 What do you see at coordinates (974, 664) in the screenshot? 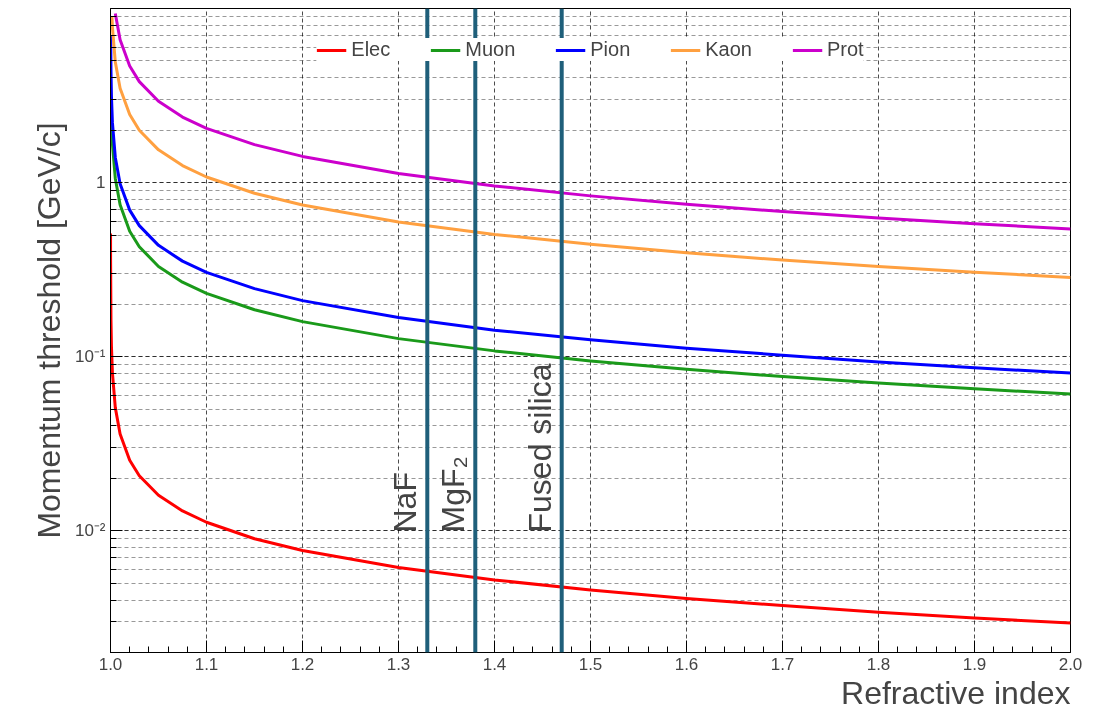
I see `x-tick-label: 1.9` at bounding box center [974, 664].